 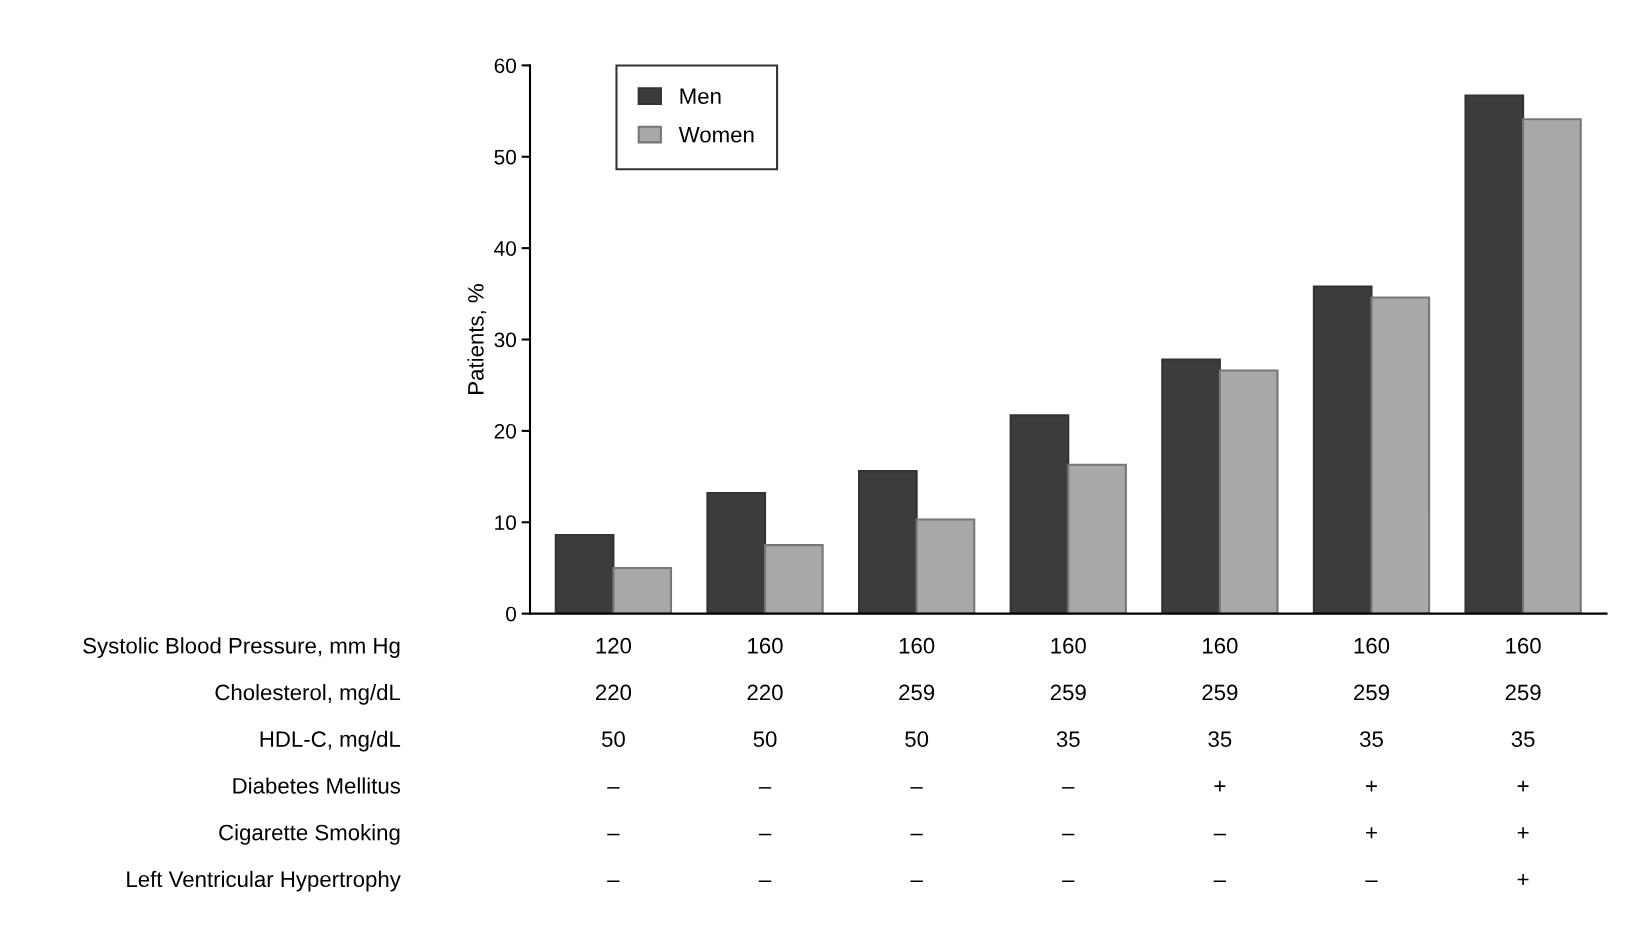 What do you see at coordinates (309, 834) in the screenshot?
I see `text: Cigarette Smoking` at bounding box center [309, 834].